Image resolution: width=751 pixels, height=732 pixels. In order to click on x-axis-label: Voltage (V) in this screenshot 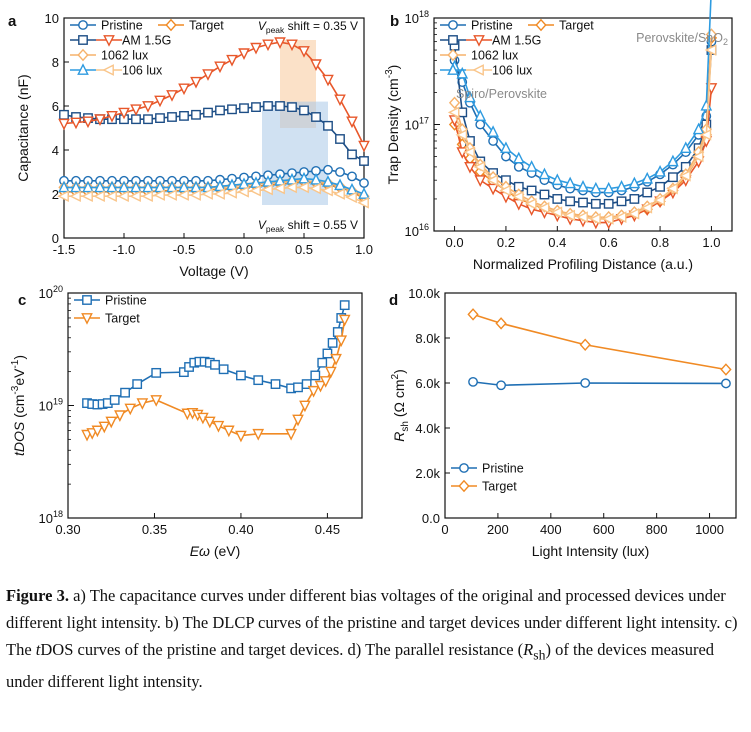, I will do `click(213, 271)`.